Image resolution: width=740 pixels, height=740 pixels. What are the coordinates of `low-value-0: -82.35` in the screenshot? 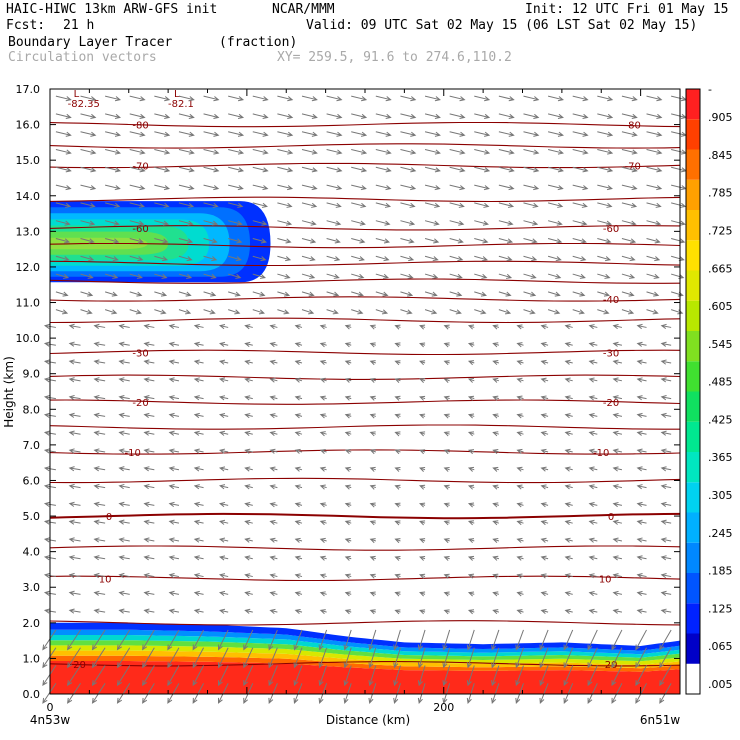 It's located at (84, 104).